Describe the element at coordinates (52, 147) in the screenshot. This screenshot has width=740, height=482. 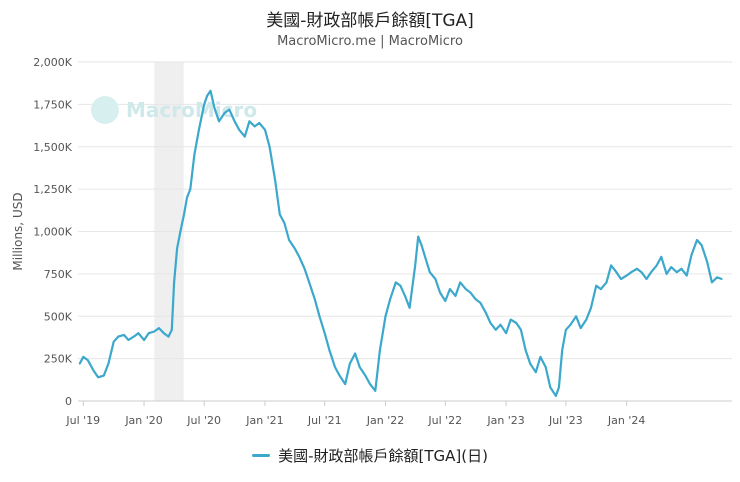
I see `y-tick-label: 1,500K` at that location.